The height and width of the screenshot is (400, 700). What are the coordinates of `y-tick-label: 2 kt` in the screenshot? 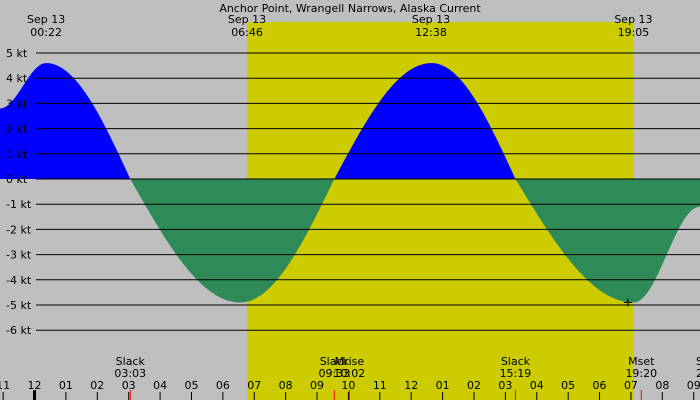 It's located at (17, 129).